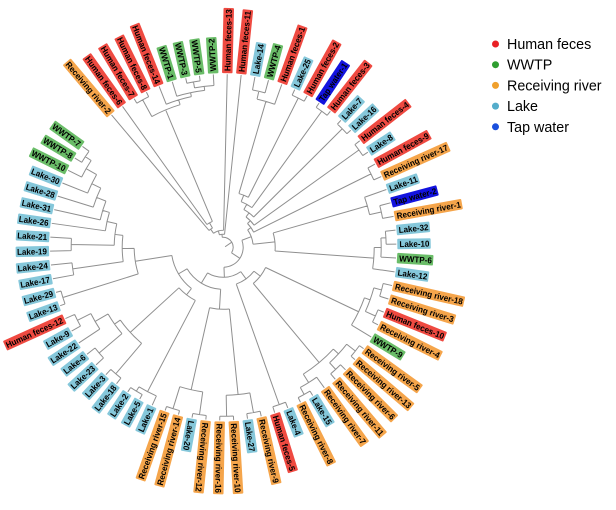 The width and height of the screenshot is (616, 510). What do you see at coordinates (538, 128) in the screenshot?
I see `svg-text: Tap water` at bounding box center [538, 128].